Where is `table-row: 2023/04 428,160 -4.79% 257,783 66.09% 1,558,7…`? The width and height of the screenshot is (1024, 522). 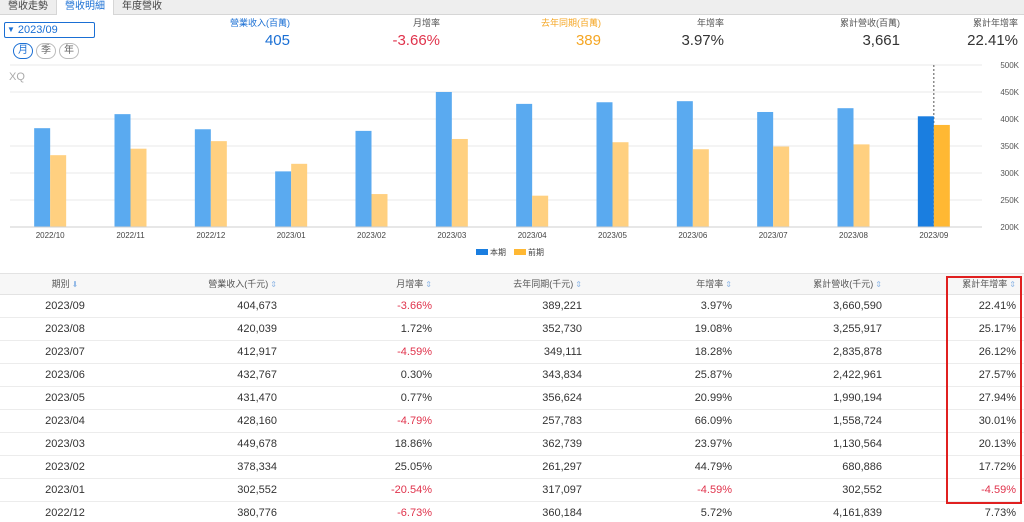
table-row: 2023/04 428,160 -4.79% 257,783 66.09% 1,558,7… is located at coordinates (512, 421).